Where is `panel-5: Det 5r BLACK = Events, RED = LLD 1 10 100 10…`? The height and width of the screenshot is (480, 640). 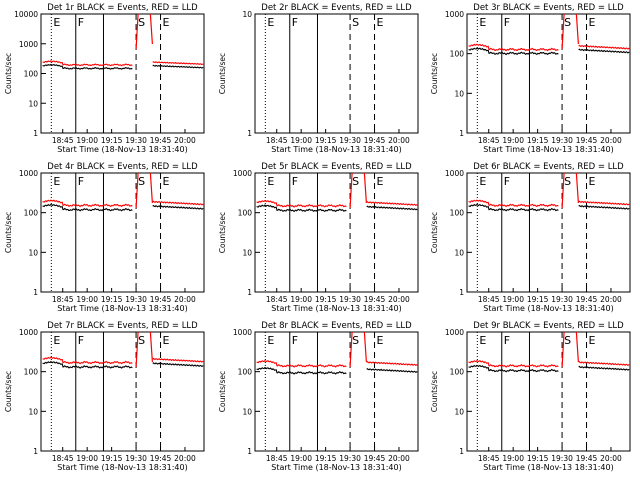 panel-5: Det 5r BLACK = Events, RED = LLD 1 10 100 10… is located at coordinates (318, 237).